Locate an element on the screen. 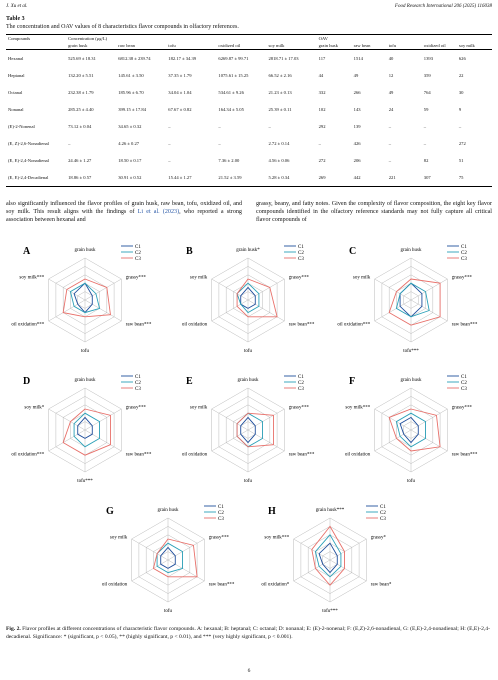  axis-label: oil oxidation is located at coordinates (358, 455).